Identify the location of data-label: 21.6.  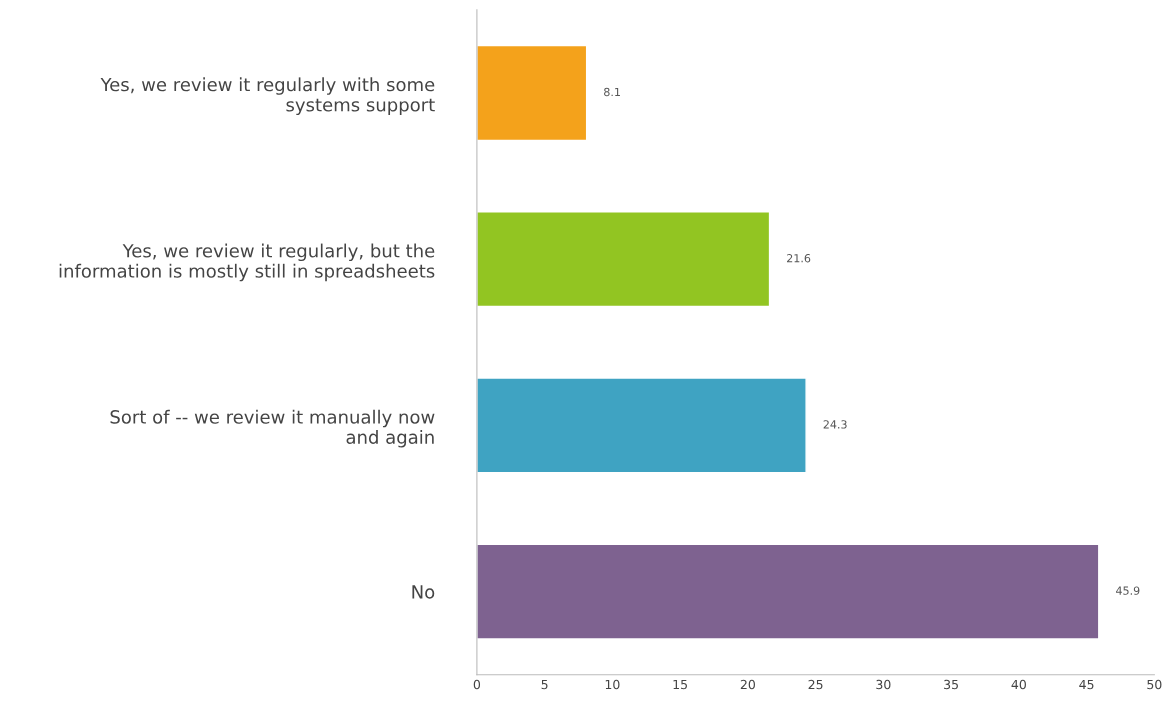
(799, 258).